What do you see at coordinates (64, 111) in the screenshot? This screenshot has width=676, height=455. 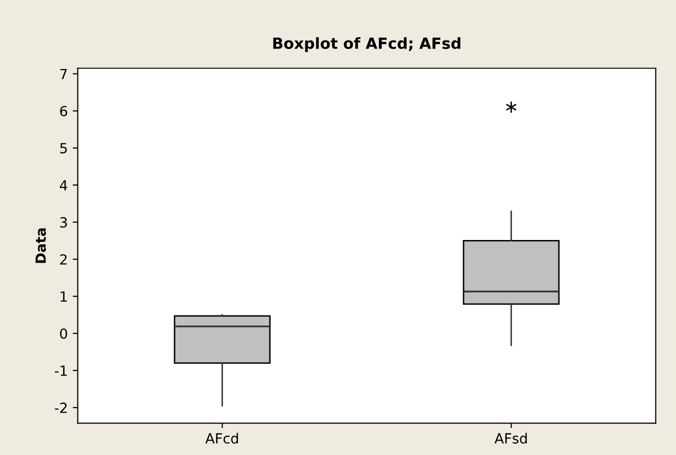 I see `y-tick-label: 6` at bounding box center [64, 111].